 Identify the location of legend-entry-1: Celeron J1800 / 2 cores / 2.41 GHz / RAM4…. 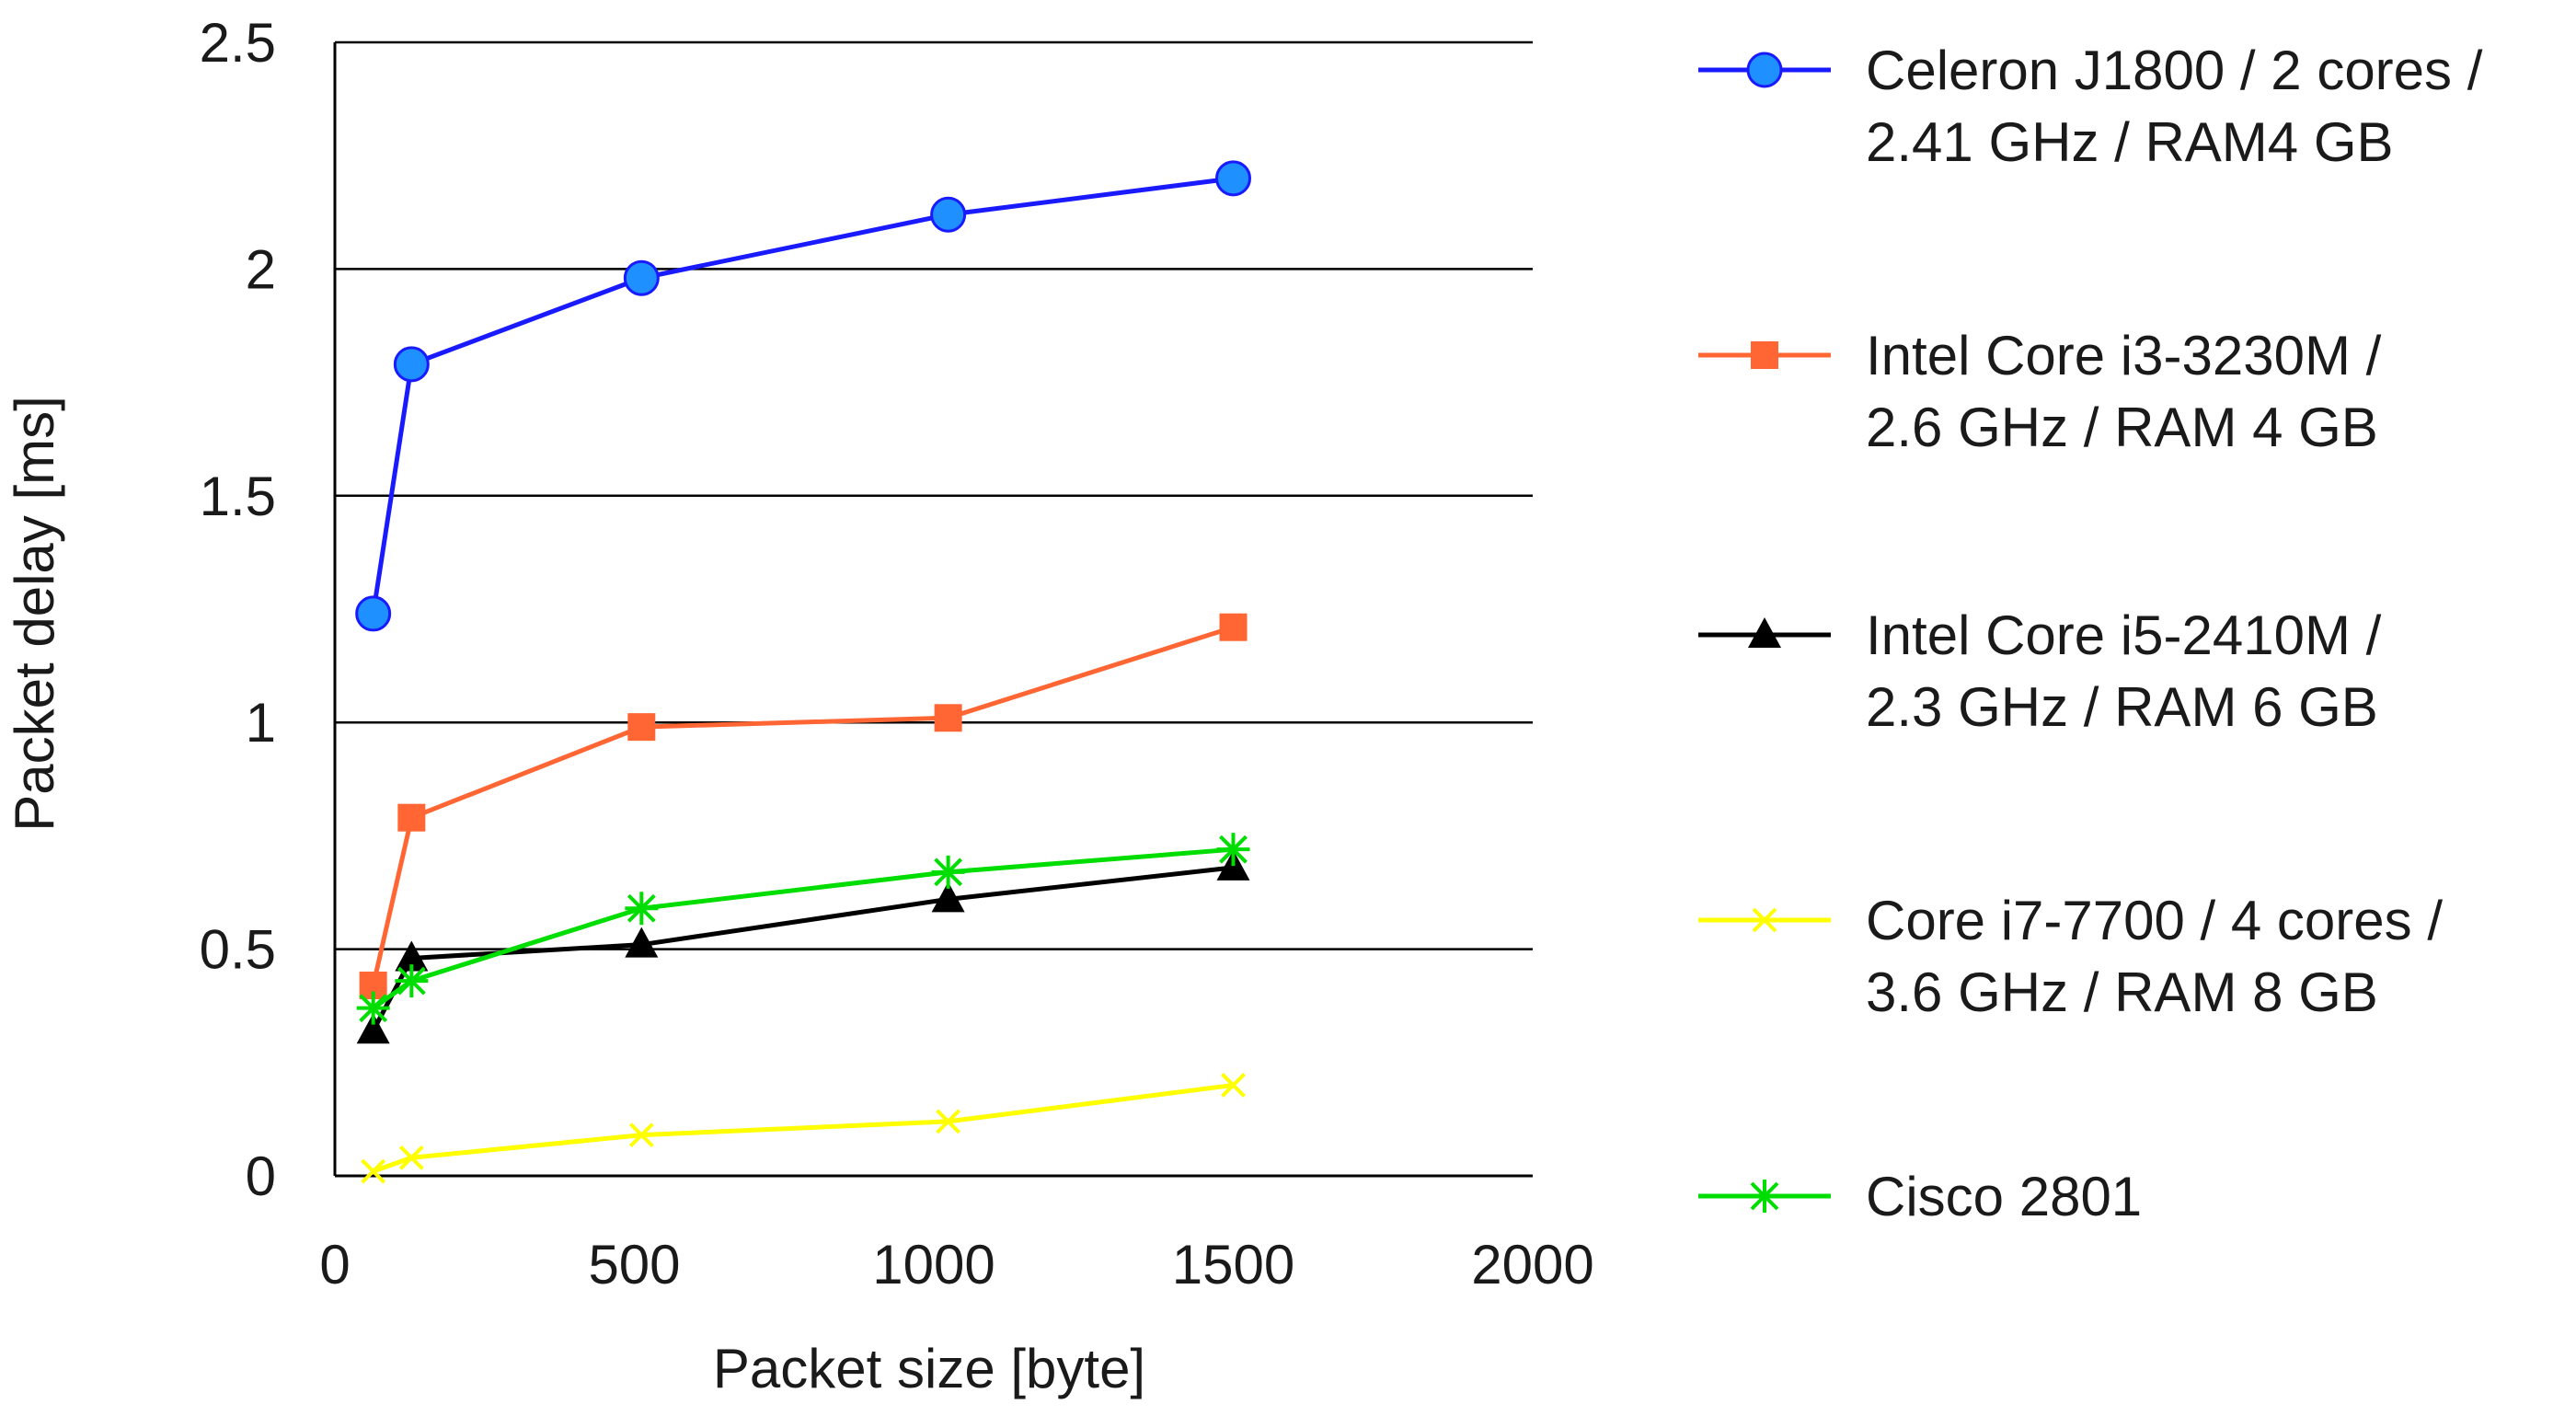
(2090, 106).